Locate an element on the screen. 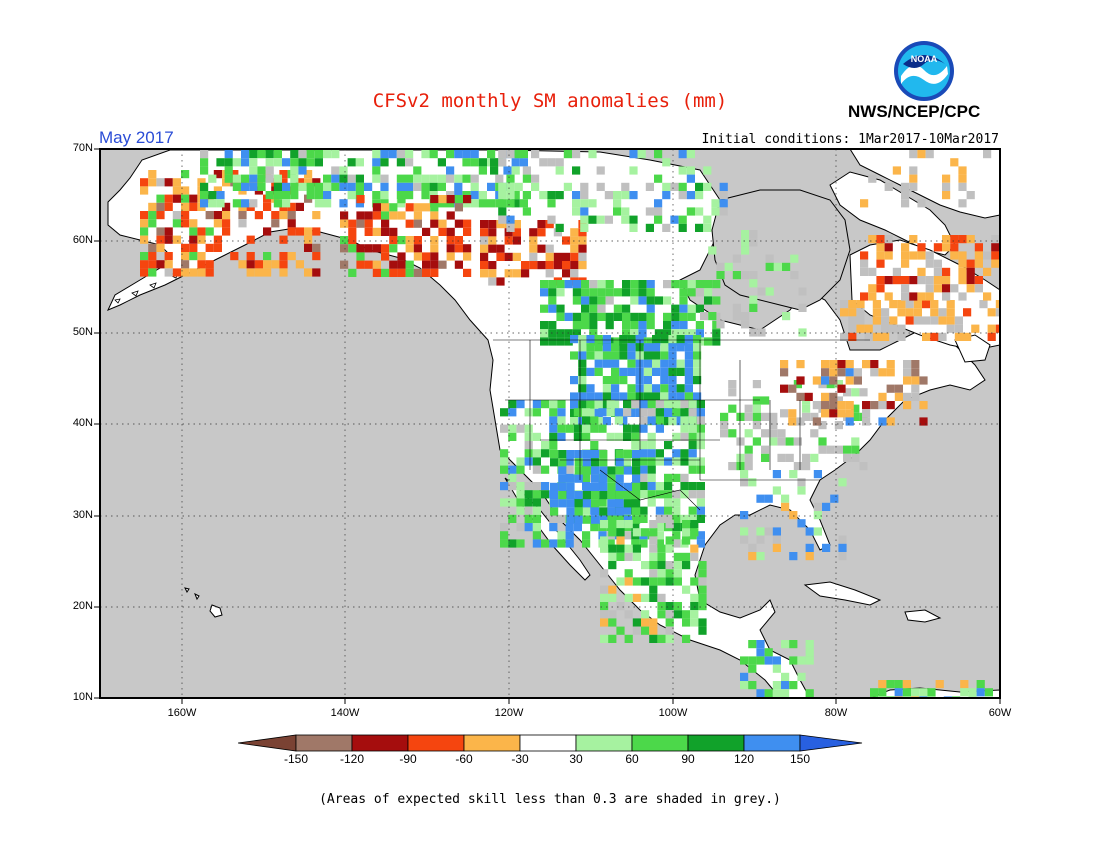  map-title: CFSv2 monthly SM anomalies (mm) is located at coordinates (550, 101).